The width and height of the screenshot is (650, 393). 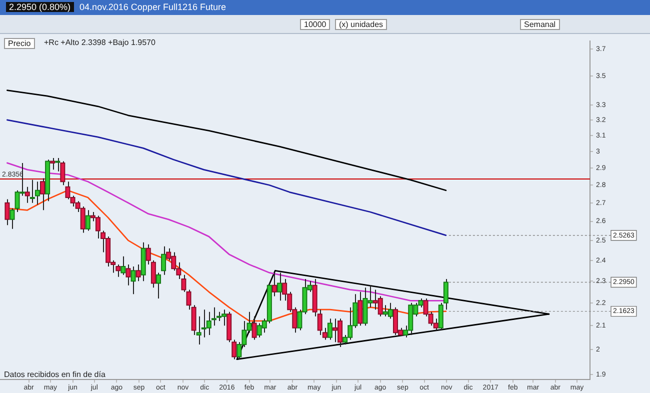 I want to click on text: (x) unidades, so click(x=361, y=24).